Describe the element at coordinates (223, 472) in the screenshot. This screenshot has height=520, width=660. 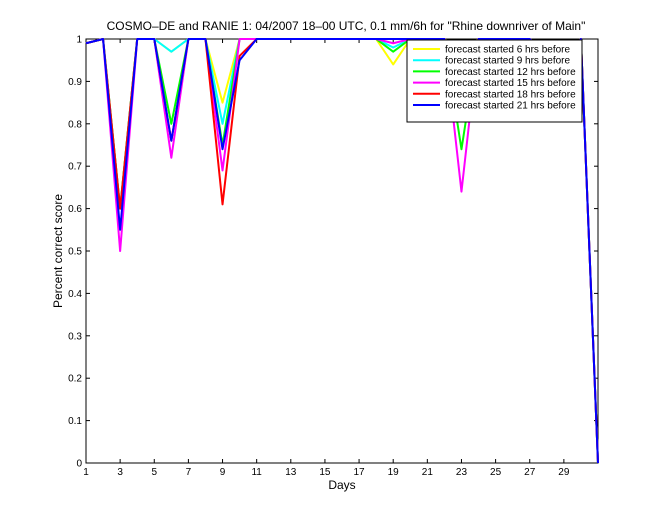
I see `x-tick-label: 9` at that location.